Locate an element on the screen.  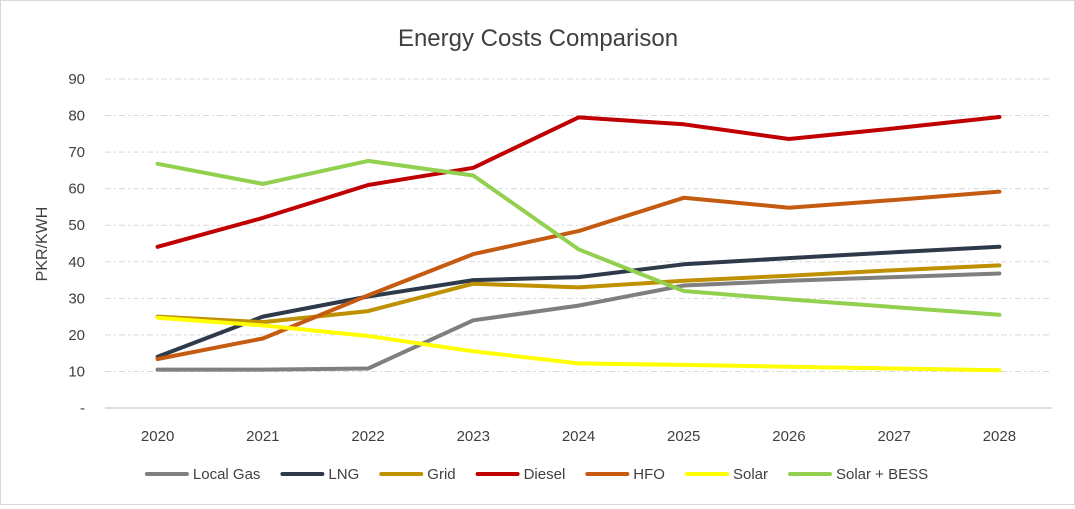
x-tick-label: 2027 is located at coordinates (893, 436).